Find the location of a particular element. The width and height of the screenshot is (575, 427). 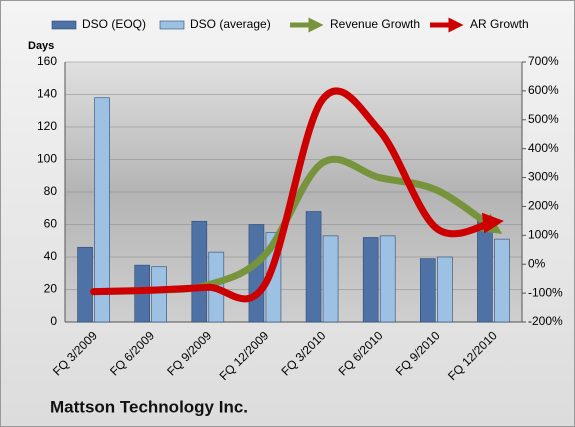

legend-label: AR Growth is located at coordinates (499, 24).